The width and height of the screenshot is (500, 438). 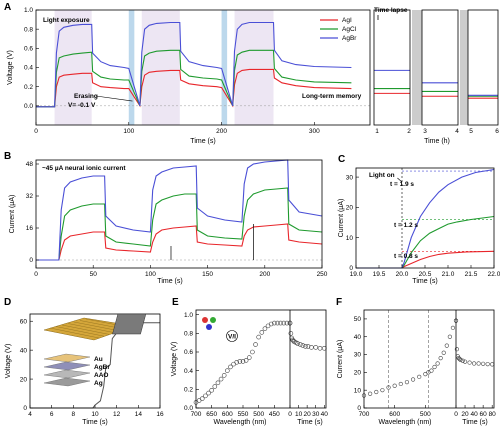 What do you see at coordinates (322, 274) in the screenshot?
I see `x-tick-label: 250` at bounding box center [322, 274].